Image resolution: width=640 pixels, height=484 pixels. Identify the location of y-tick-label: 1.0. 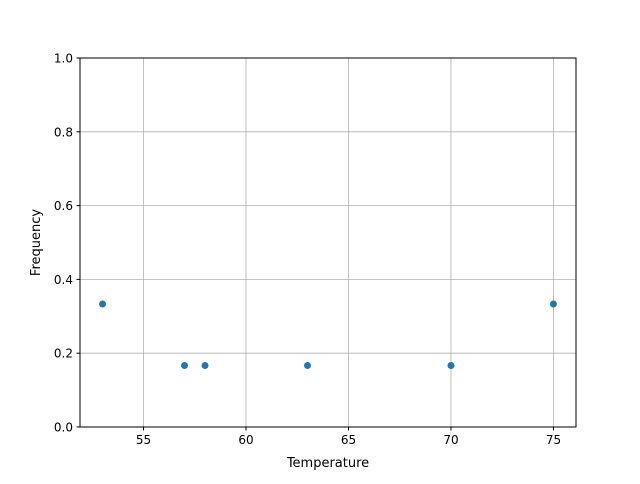
(63, 59).